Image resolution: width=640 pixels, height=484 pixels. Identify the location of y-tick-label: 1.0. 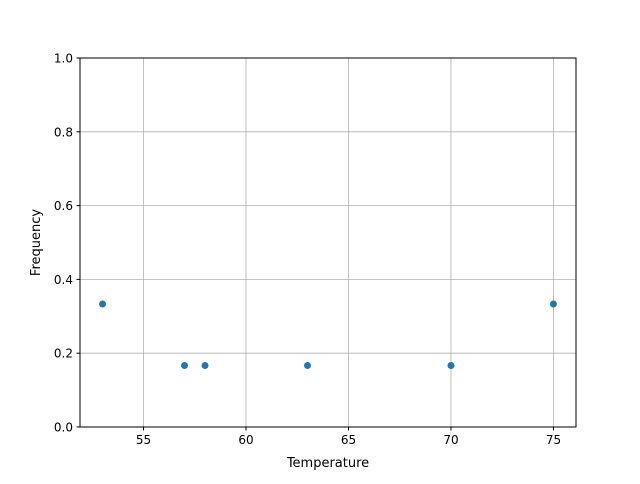
(63, 59).